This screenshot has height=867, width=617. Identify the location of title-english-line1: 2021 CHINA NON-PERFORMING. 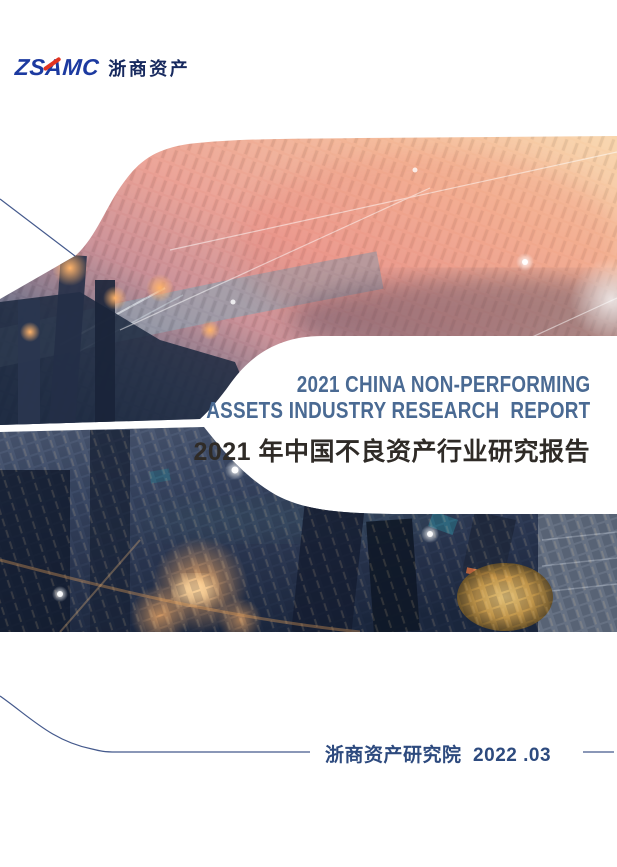
(443, 384).